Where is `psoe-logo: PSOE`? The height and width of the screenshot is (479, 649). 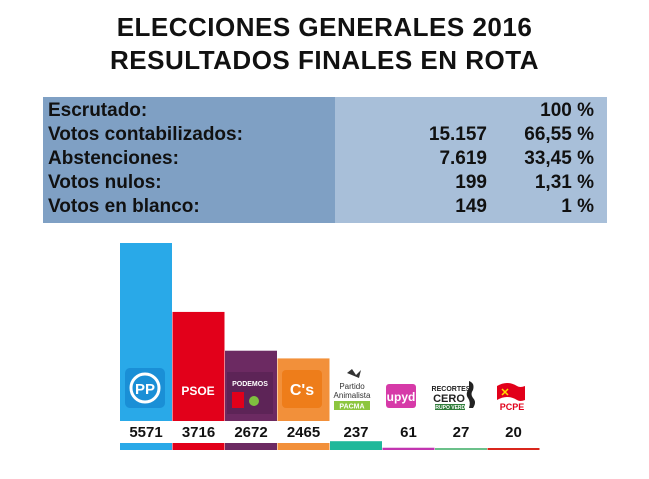
psoe-logo: PSOE is located at coordinates (198, 390).